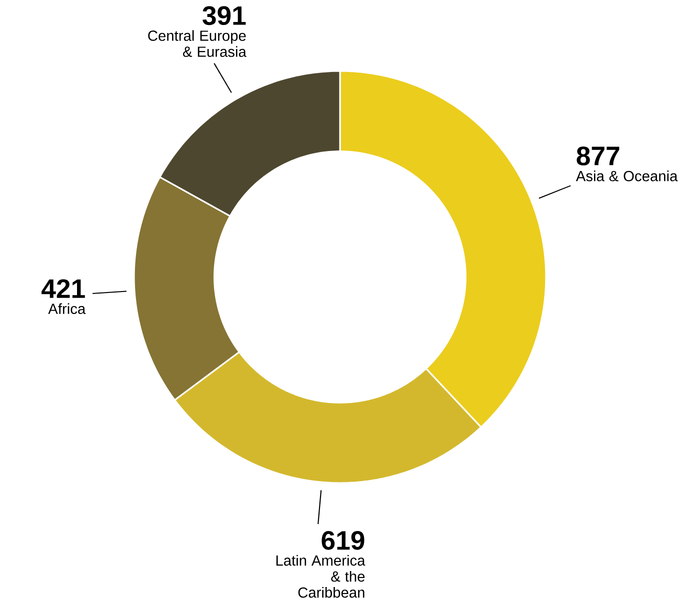  Describe the element at coordinates (627, 176) in the screenshot. I see `slice-label: Asia & Oceania` at that location.